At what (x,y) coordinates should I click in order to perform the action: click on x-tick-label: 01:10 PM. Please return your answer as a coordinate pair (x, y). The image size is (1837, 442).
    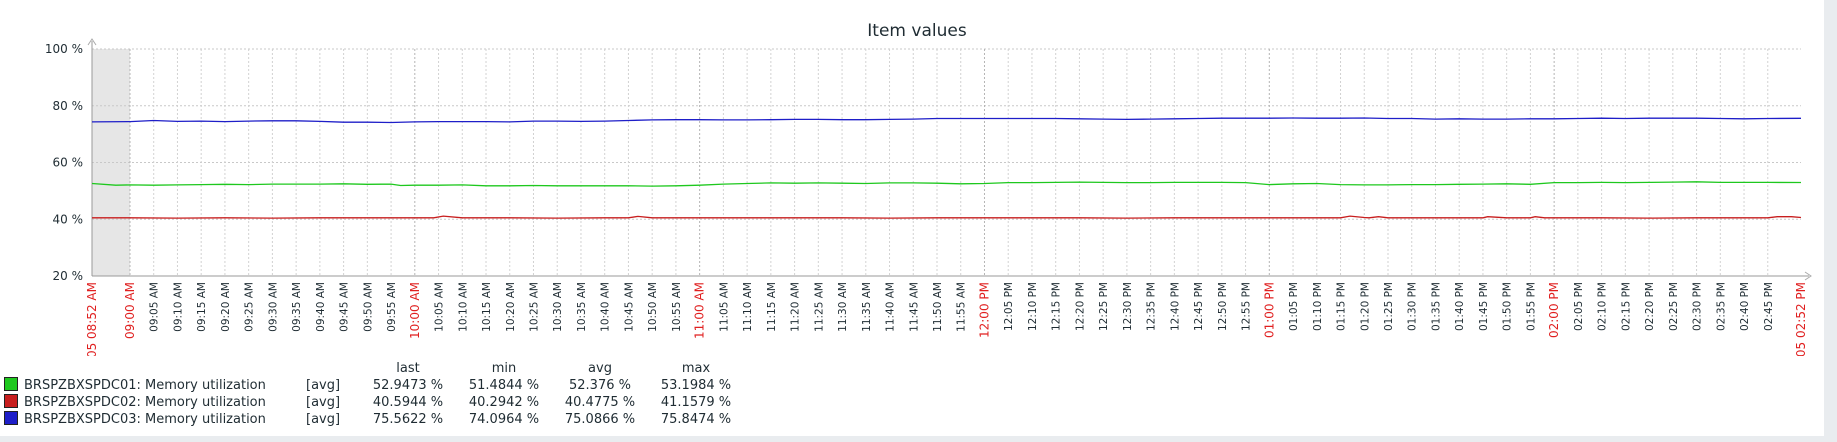
    Looking at the image, I should click on (1318, 306).